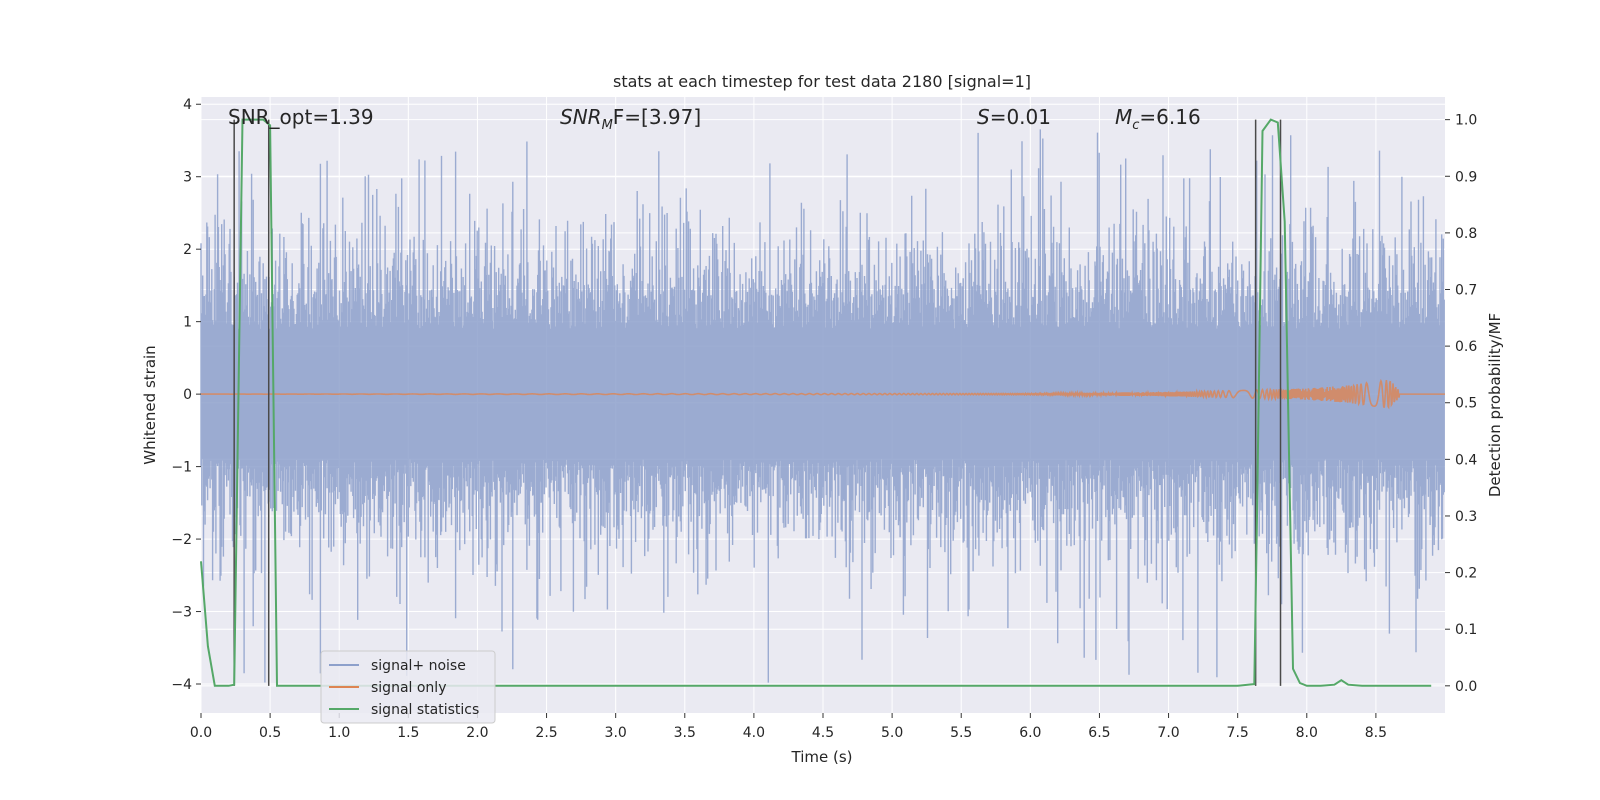 Image resolution: width=1600 pixels, height=800 pixels. Describe the element at coordinates (1158, 119) in the screenshot. I see `annotation-mc: Mc=6.16` at that location.